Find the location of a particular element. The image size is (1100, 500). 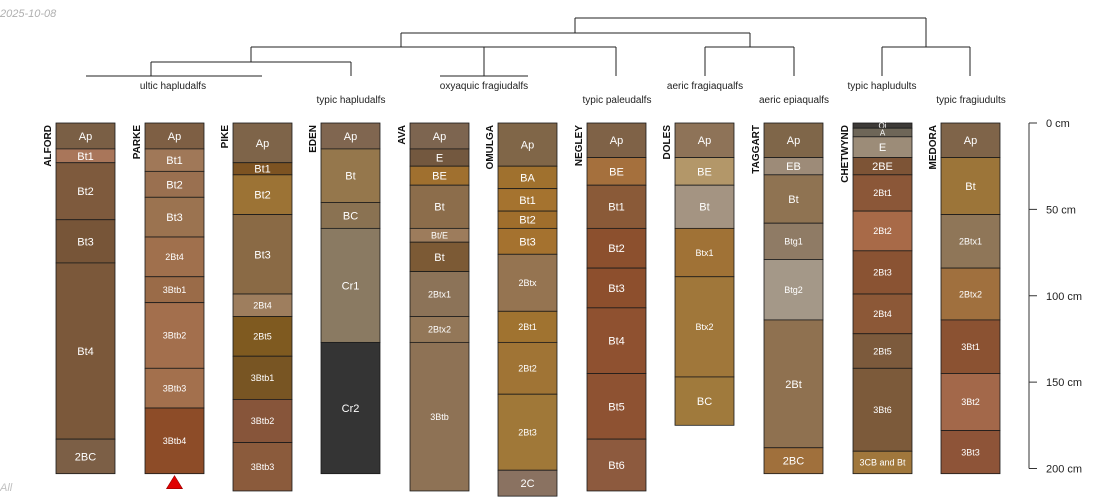

horizon-label: 2C is located at coordinates (527, 484).